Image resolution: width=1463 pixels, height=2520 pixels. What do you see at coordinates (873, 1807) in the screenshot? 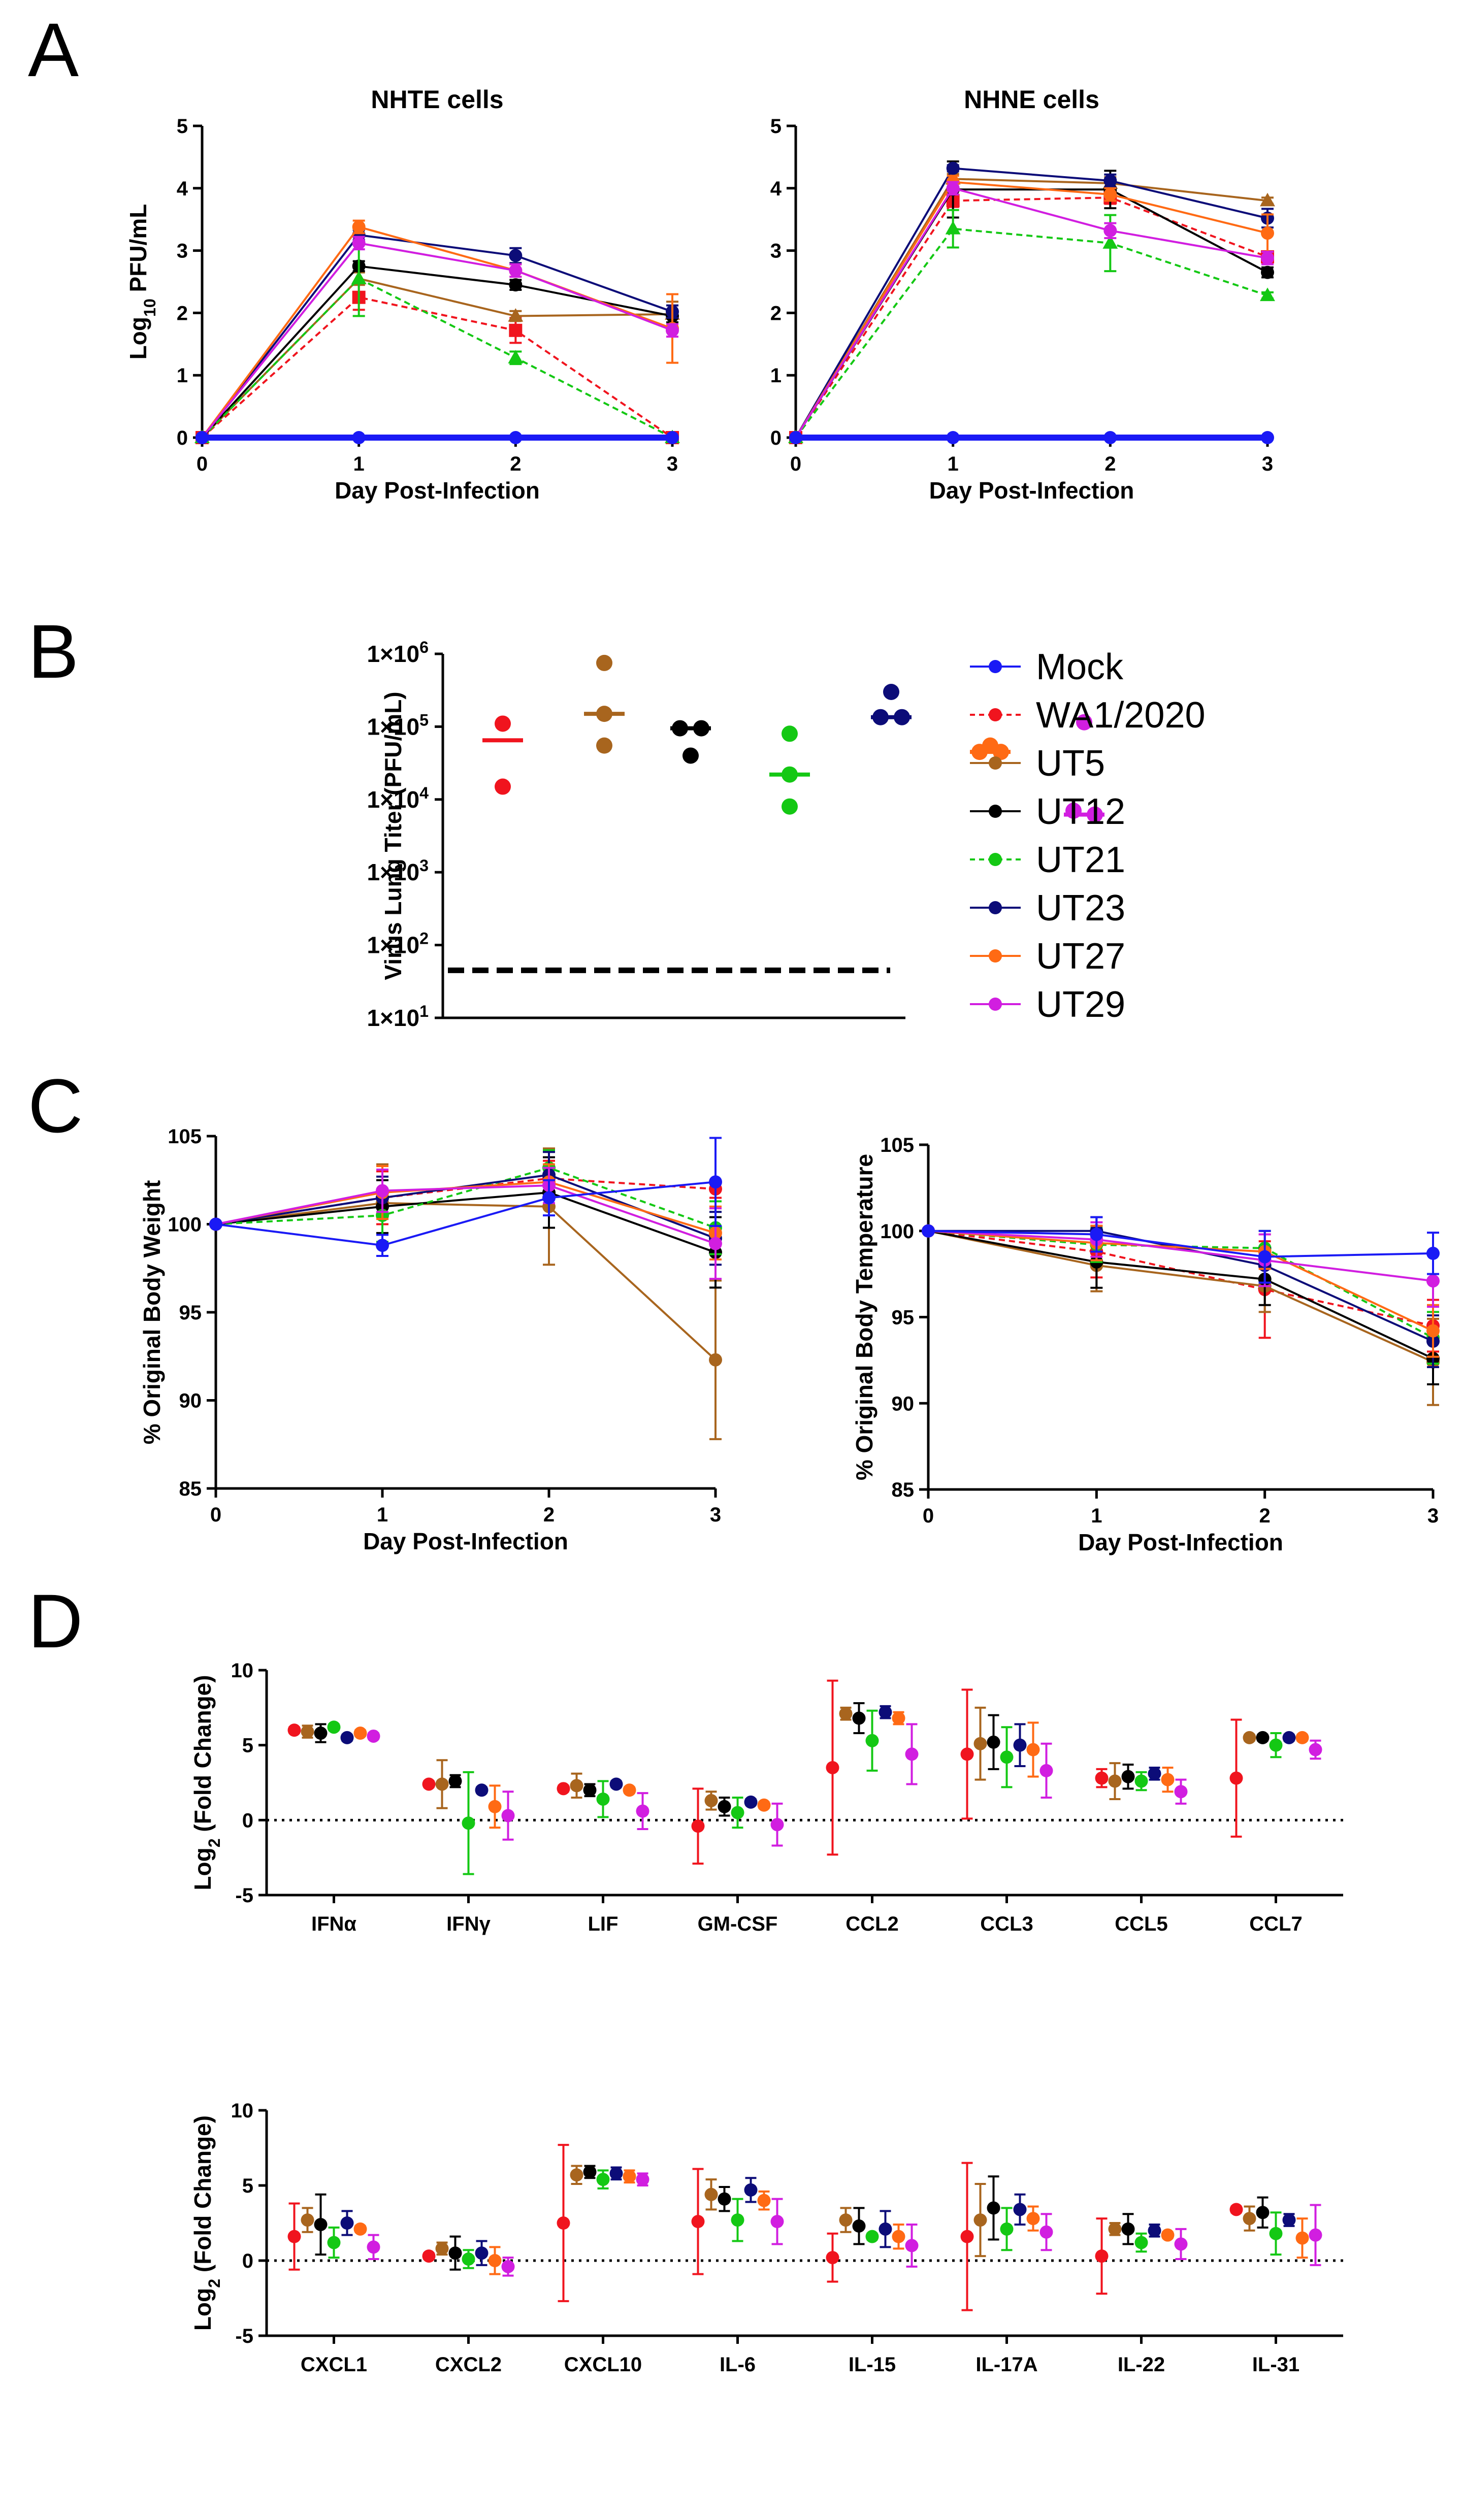
I see `category-ccl2: CCL2` at bounding box center [873, 1807].